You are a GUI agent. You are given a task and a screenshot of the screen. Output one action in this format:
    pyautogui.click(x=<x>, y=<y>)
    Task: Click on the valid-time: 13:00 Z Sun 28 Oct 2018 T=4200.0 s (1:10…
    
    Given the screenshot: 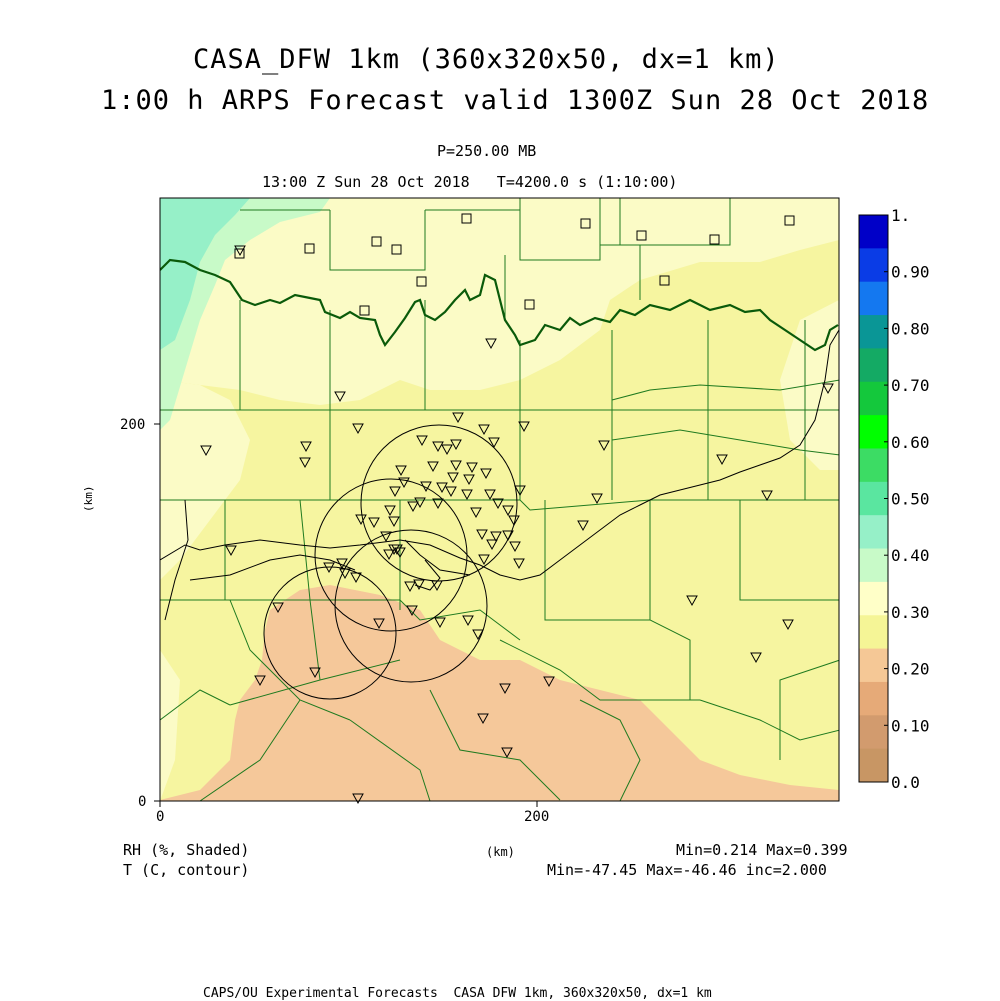 What is the action you would take?
    pyautogui.click(x=470, y=182)
    